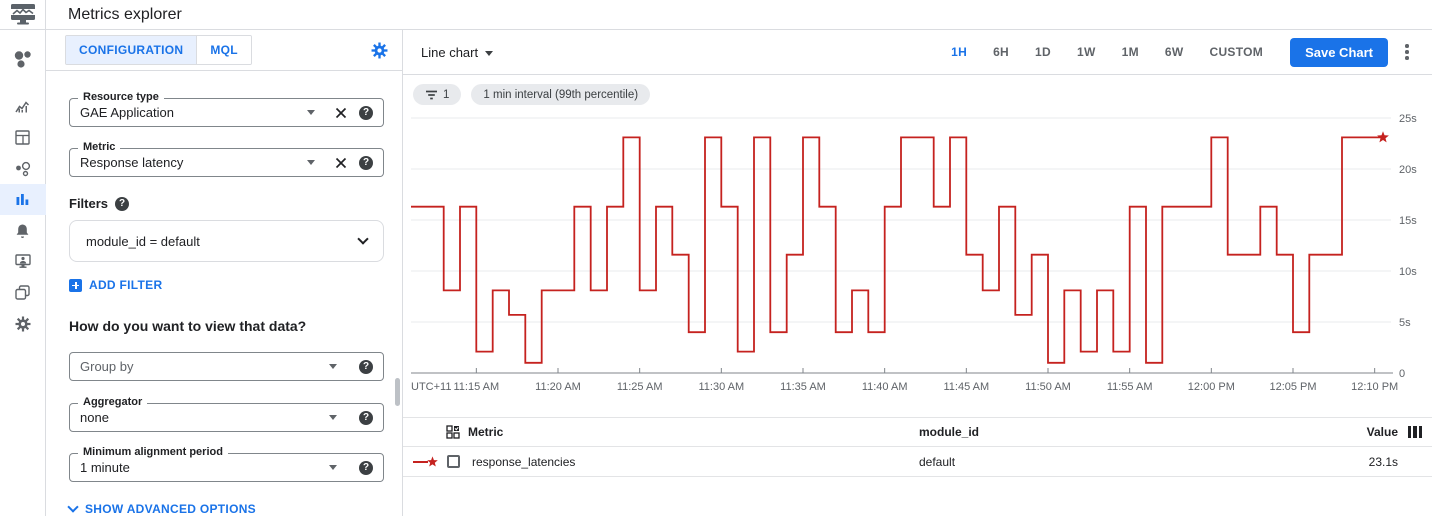 This screenshot has width=1432, height=516. What do you see at coordinates (1292, 387) in the screenshot?
I see `svg-text: 12:05 PM` at bounding box center [1292, 387].